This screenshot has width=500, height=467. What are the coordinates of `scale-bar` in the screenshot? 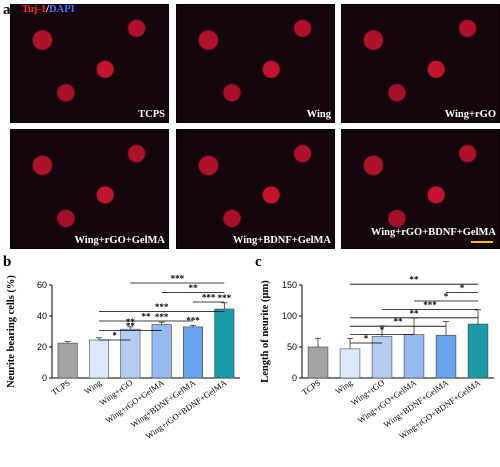 It's located at (482, 242).